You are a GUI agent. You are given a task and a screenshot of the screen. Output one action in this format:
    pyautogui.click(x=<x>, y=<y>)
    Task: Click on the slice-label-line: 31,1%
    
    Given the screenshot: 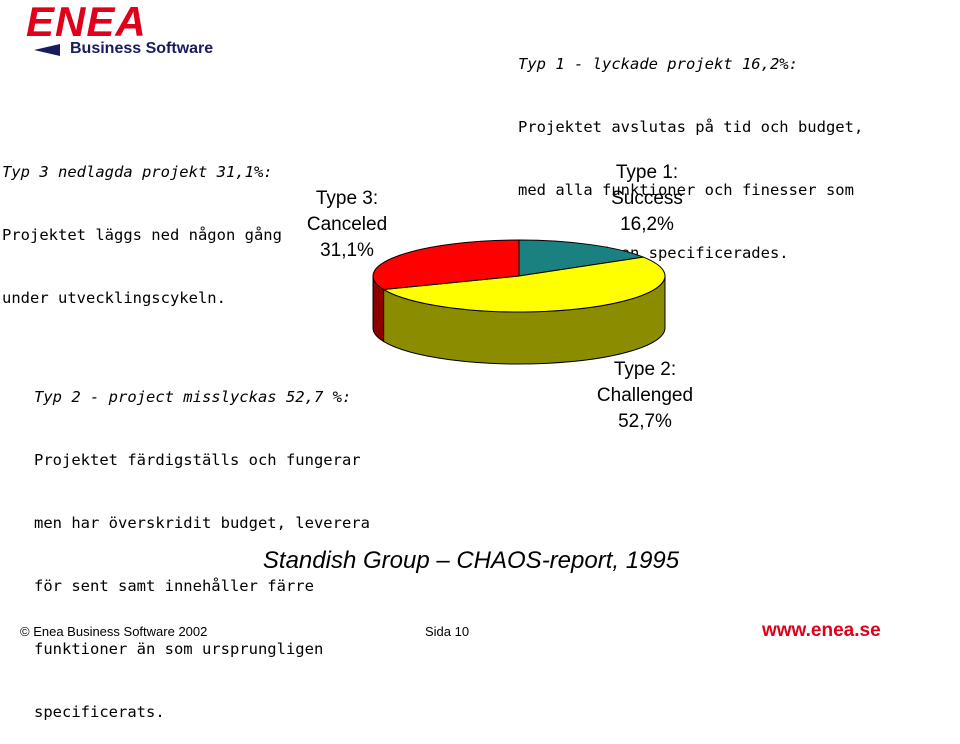 What is the action you would take?
    pyautogui.click(x=347, y=250)
    